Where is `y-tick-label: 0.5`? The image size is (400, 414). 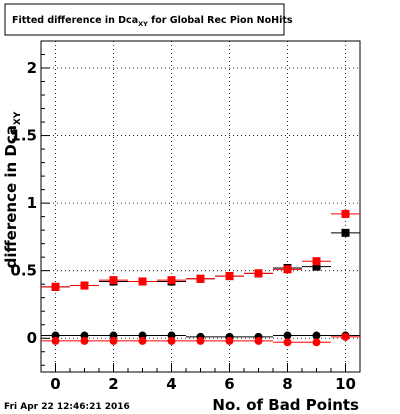
y-tick-label: 0.5 is located at coordinates (23, 271).